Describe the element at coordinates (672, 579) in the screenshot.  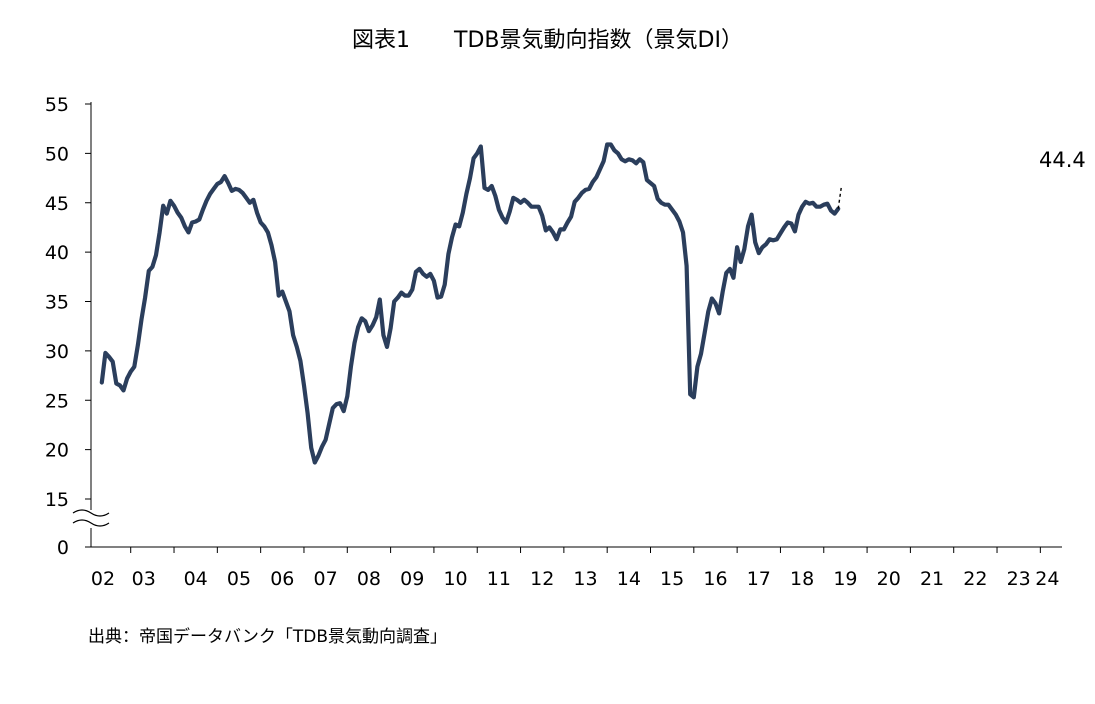
I see `x-tick-label: 15` at that location.